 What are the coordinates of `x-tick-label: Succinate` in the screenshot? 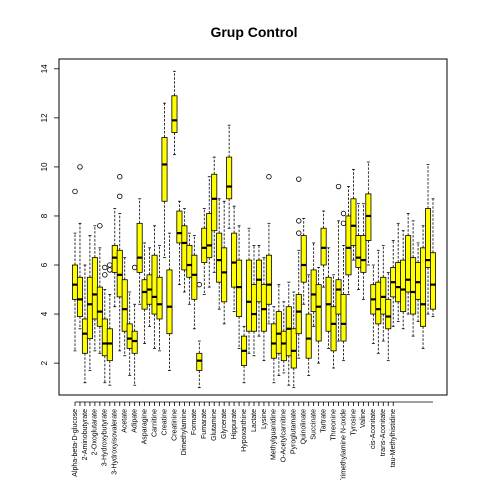 It's located at (314, 424).